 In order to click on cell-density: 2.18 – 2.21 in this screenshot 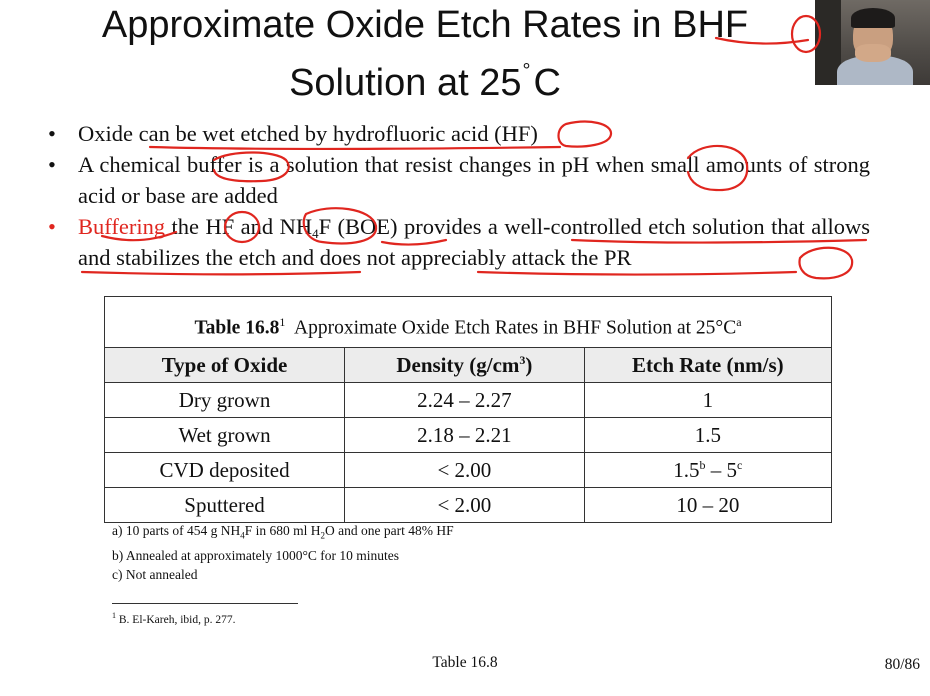, I will do `click(464, 435)`.